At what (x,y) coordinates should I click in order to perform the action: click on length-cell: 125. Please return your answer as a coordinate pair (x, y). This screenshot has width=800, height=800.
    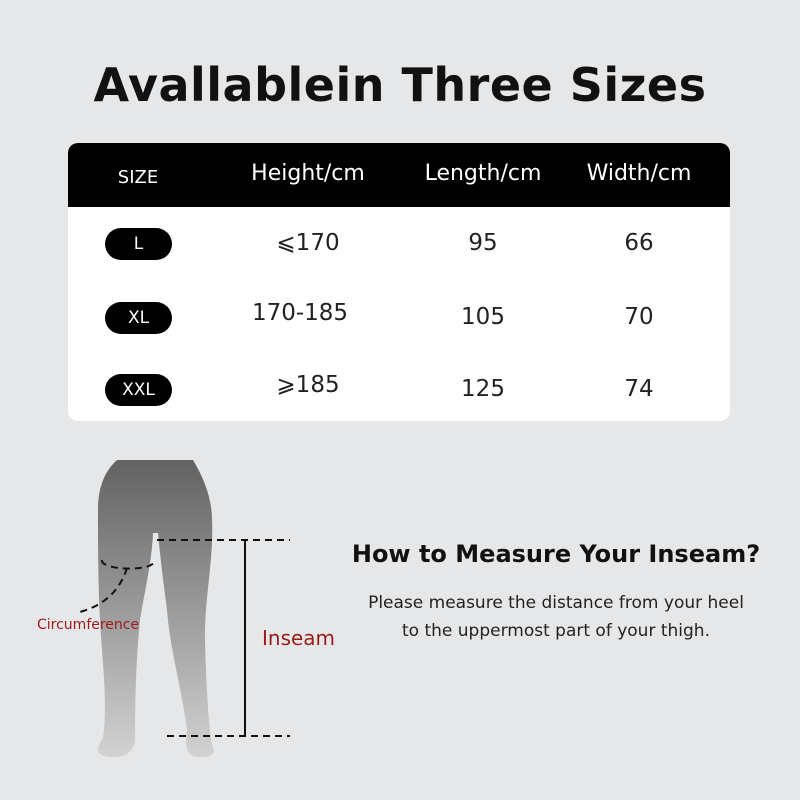
    Looking at the image, I should click on (483, 389).